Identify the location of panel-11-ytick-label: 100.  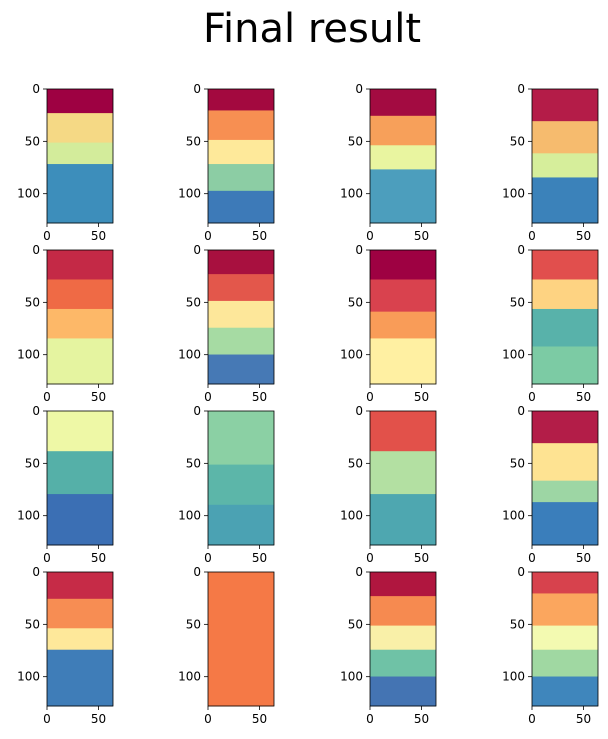
(351, 516).